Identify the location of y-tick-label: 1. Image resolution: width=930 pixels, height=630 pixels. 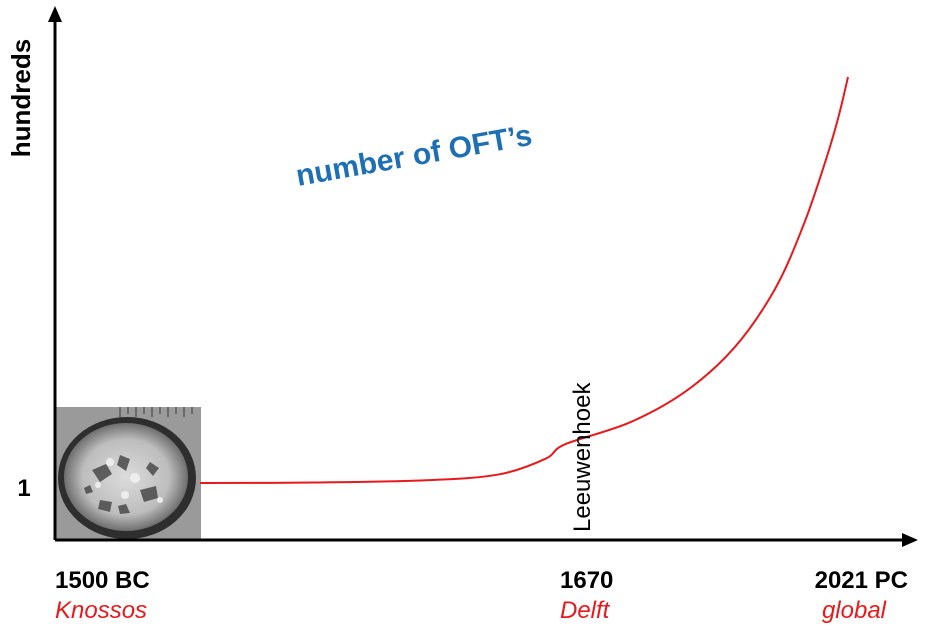
(23, 488).